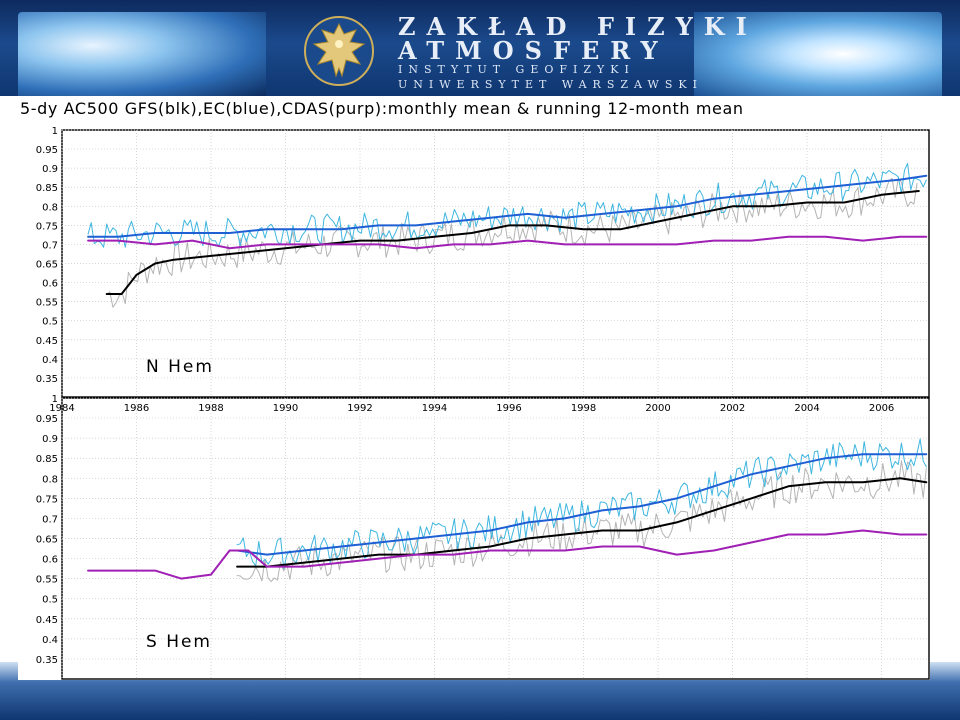  What do you see at coordinates (583, 408) in the screenshot?
I see `x-tick-label: 1998` at bounding box center [583, 408].